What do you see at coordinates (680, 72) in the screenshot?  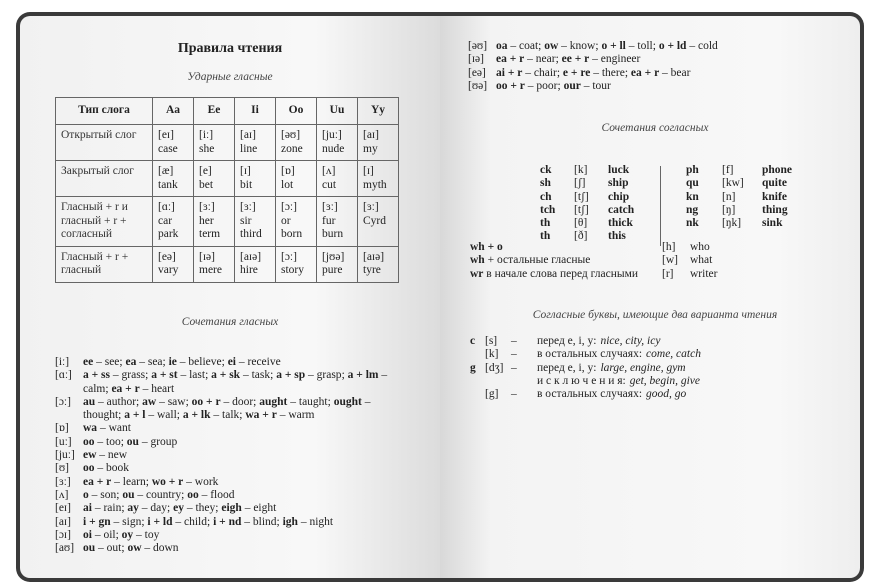 I see `example-word: bear` at bounding box center [680, 72].